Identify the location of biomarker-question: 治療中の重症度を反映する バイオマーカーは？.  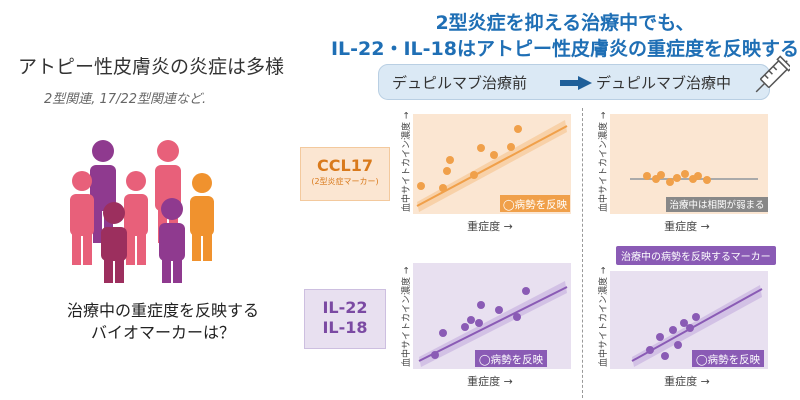
(163, 322).